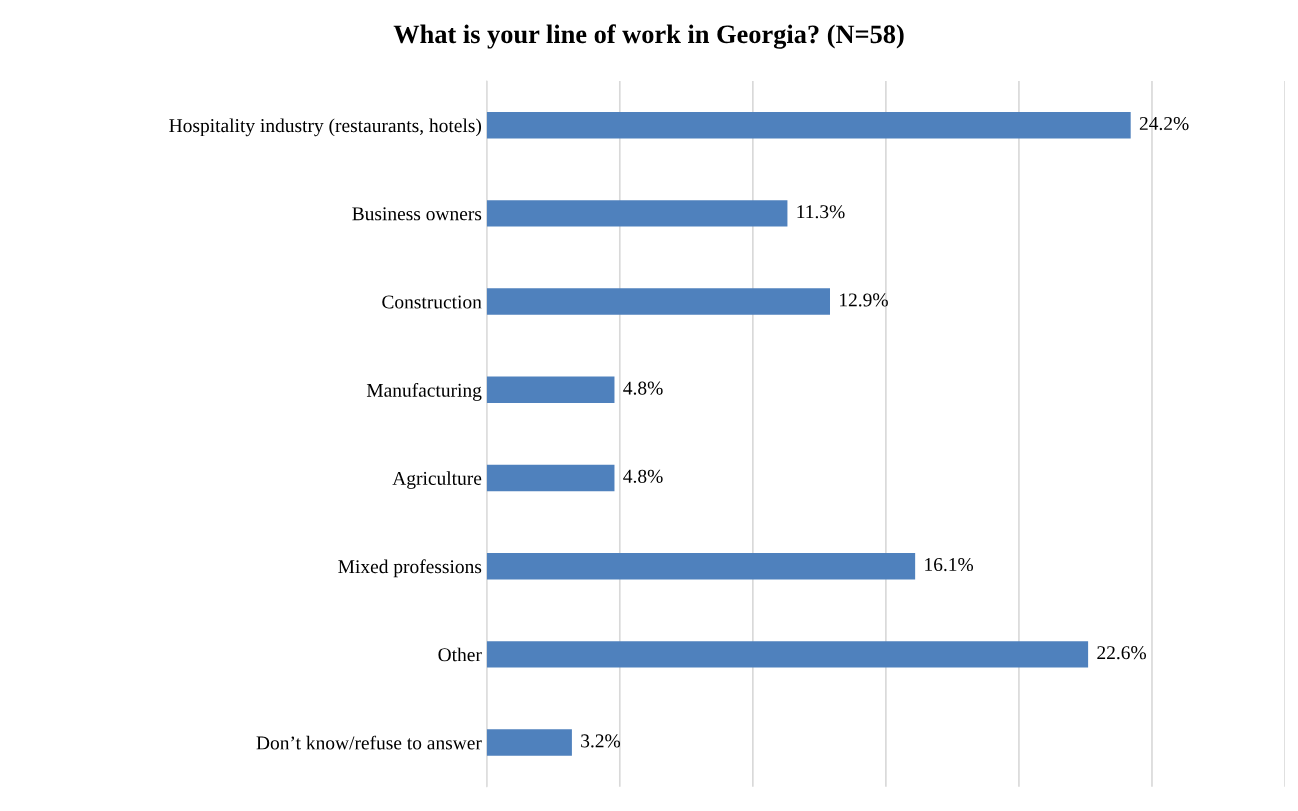 This screenshot has width=1298, height=811. What do you see at coordinates (369, 742) in the screenshot?
I see `y-tick-label: Don’t know/refuse to answer` at bounding box center [369, 742].